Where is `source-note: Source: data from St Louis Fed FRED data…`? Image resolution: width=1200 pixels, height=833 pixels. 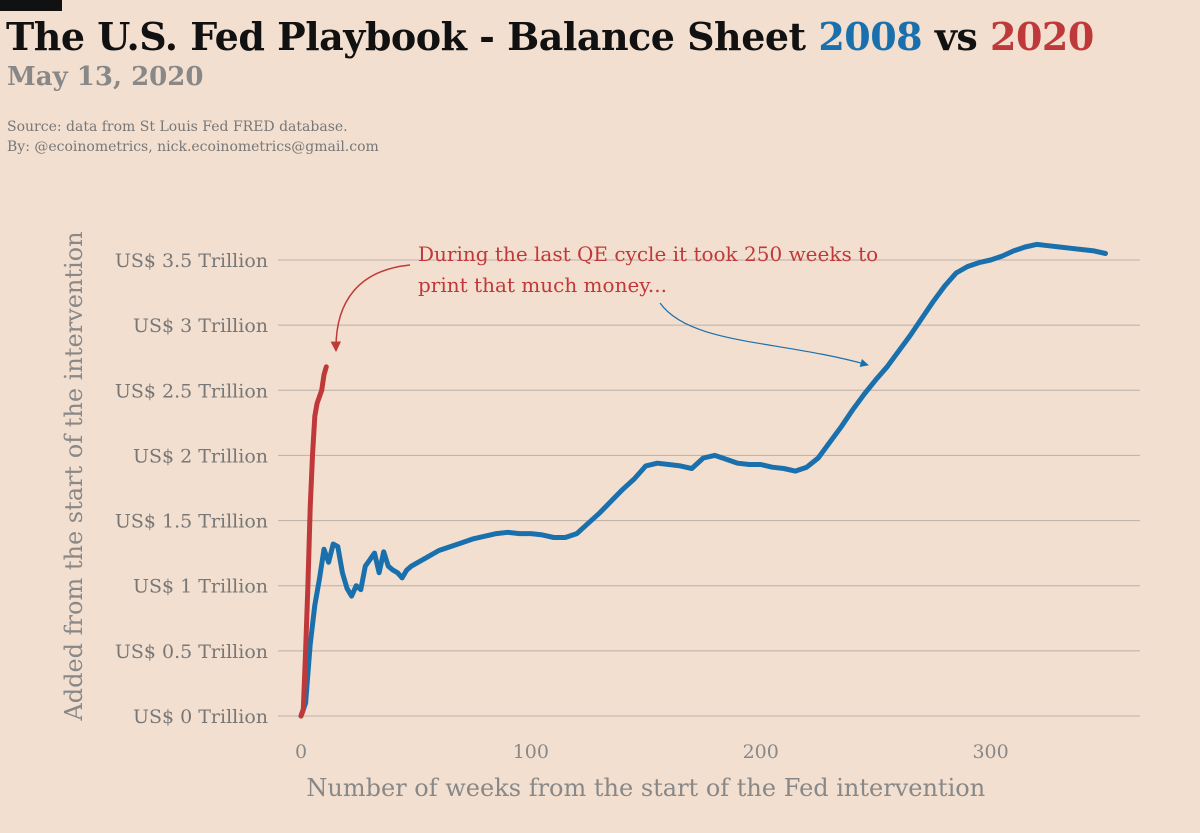 source-note: Source: data from St Louis Fed FRED data… is located at coordinates (193, 137).